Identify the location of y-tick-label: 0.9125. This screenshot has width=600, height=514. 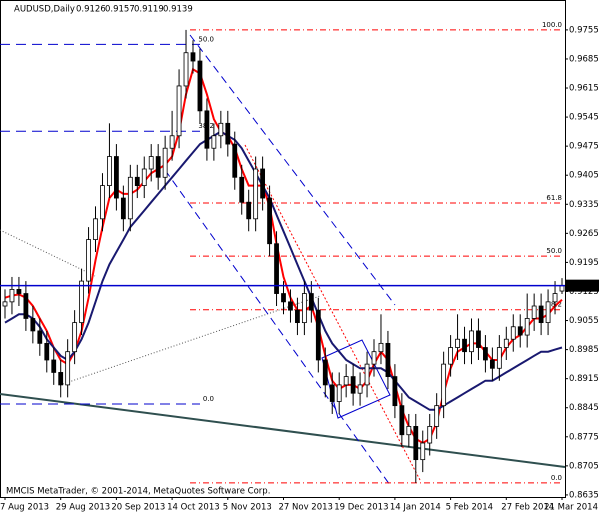
(584, 292).